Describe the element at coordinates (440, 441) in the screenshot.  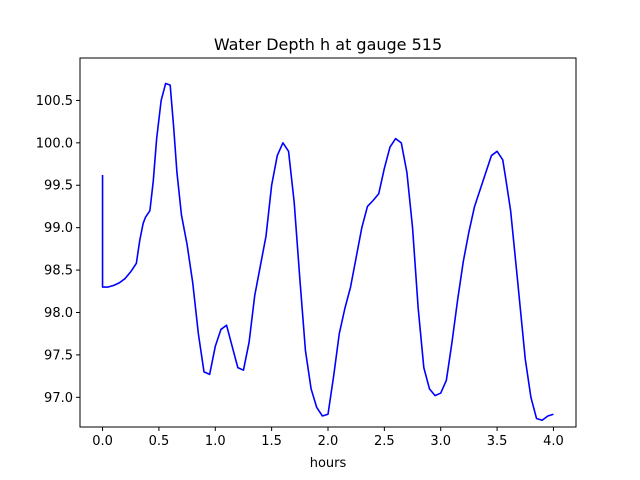
I see `x-tick-label: 3.0` at that location.